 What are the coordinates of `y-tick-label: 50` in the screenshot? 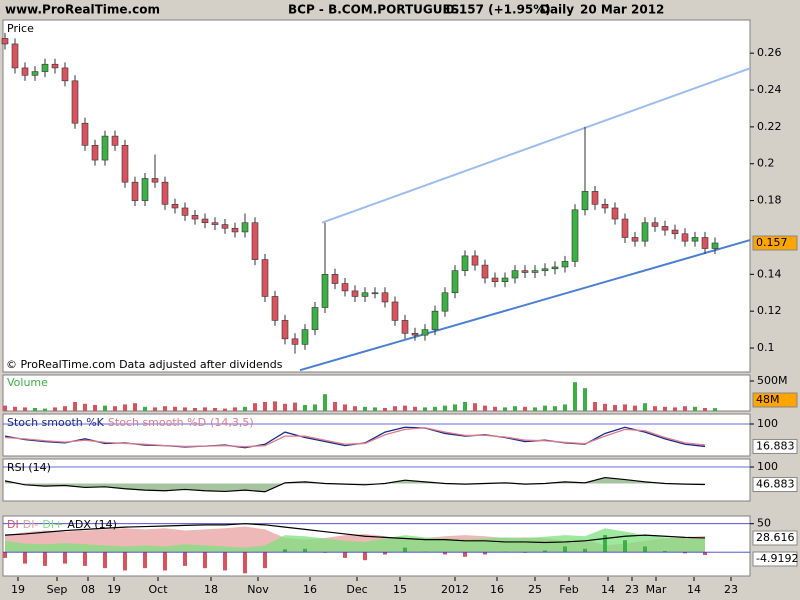 It's located at (764, 523).